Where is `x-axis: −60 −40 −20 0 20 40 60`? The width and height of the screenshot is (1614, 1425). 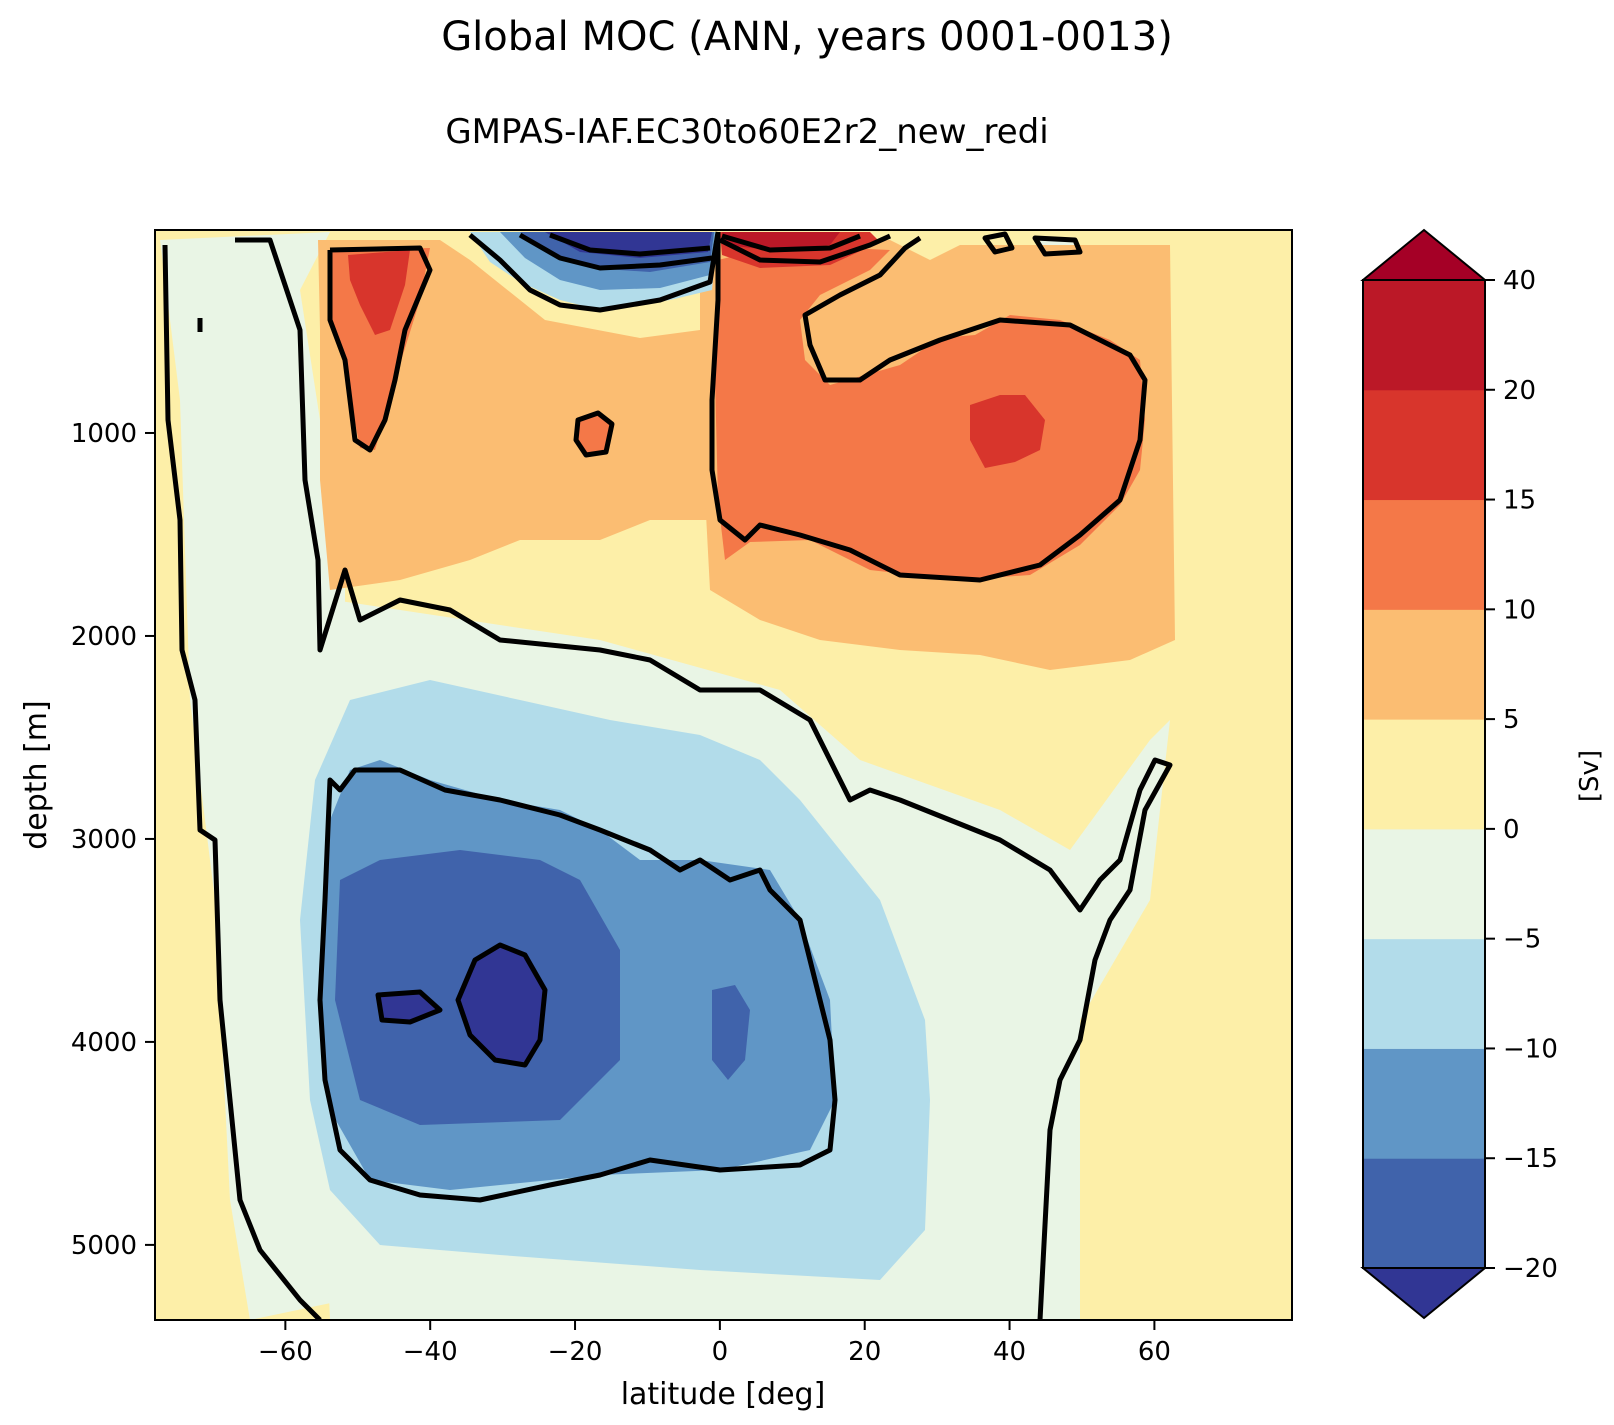 x-axis: −60 −40 −20 0 20 40 60 is located at coordinates (714, 1343).